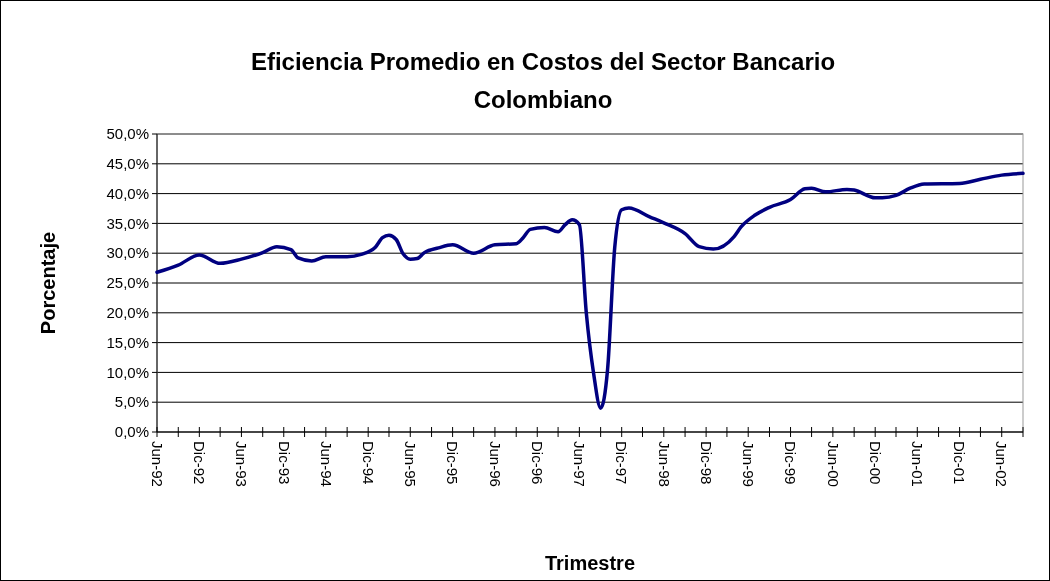  What do you see at coordinates (960, 463) in the screenshot?
I see `x-tick-label: Dic-01` at bounding box center [960, 463].